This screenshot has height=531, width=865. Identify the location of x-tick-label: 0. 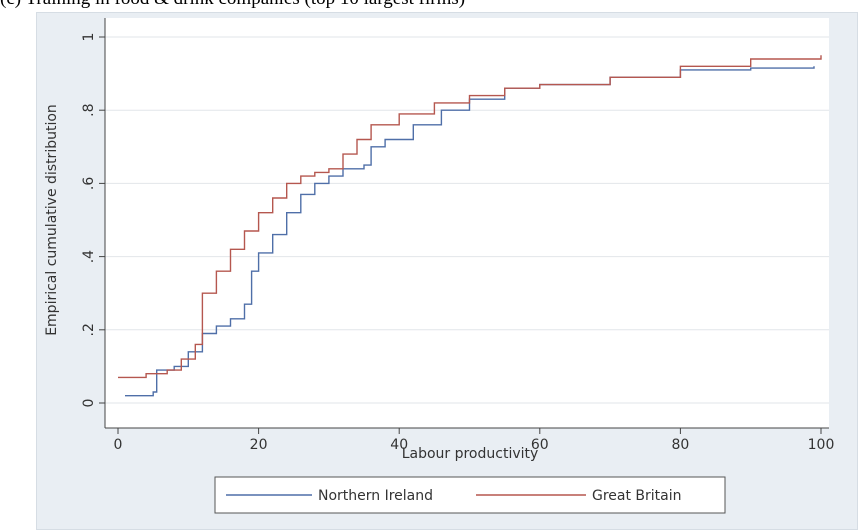
(118, 445).